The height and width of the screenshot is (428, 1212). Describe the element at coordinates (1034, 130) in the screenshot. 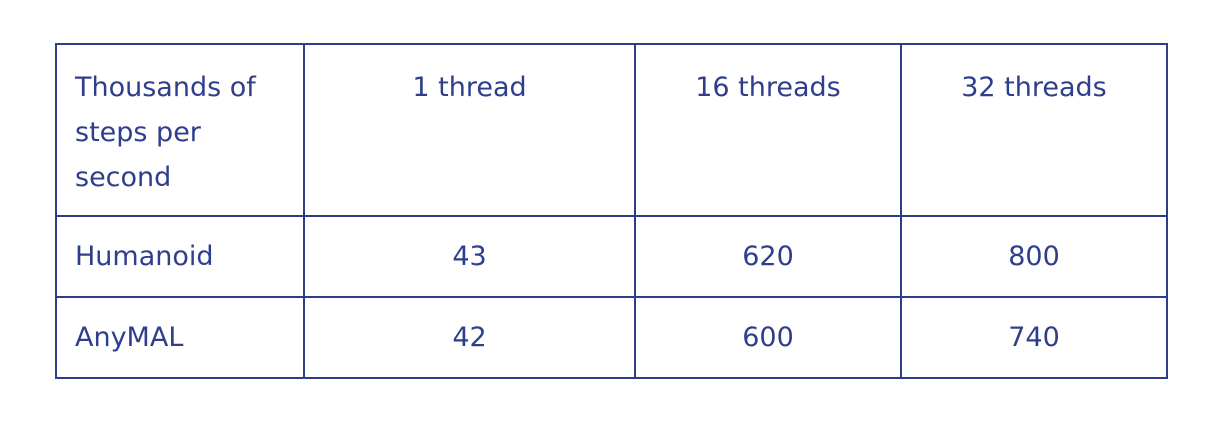

I see `header-cell-32-threads: 32 threads` at that location.